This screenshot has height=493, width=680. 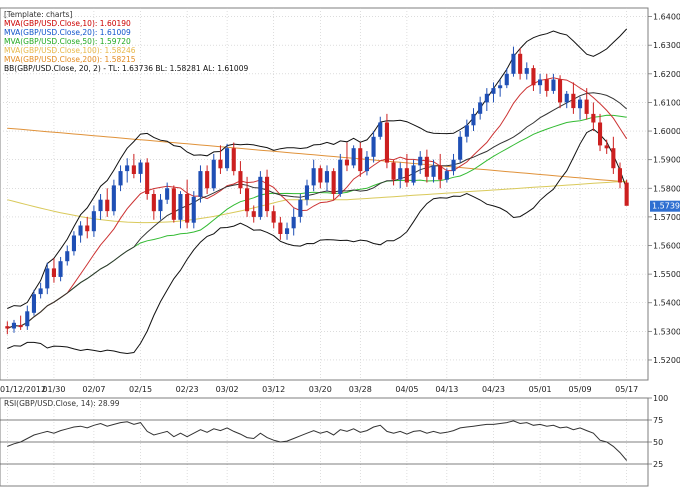 I want to click on x-tick-label: 04/13, so click(x=446, y=389).